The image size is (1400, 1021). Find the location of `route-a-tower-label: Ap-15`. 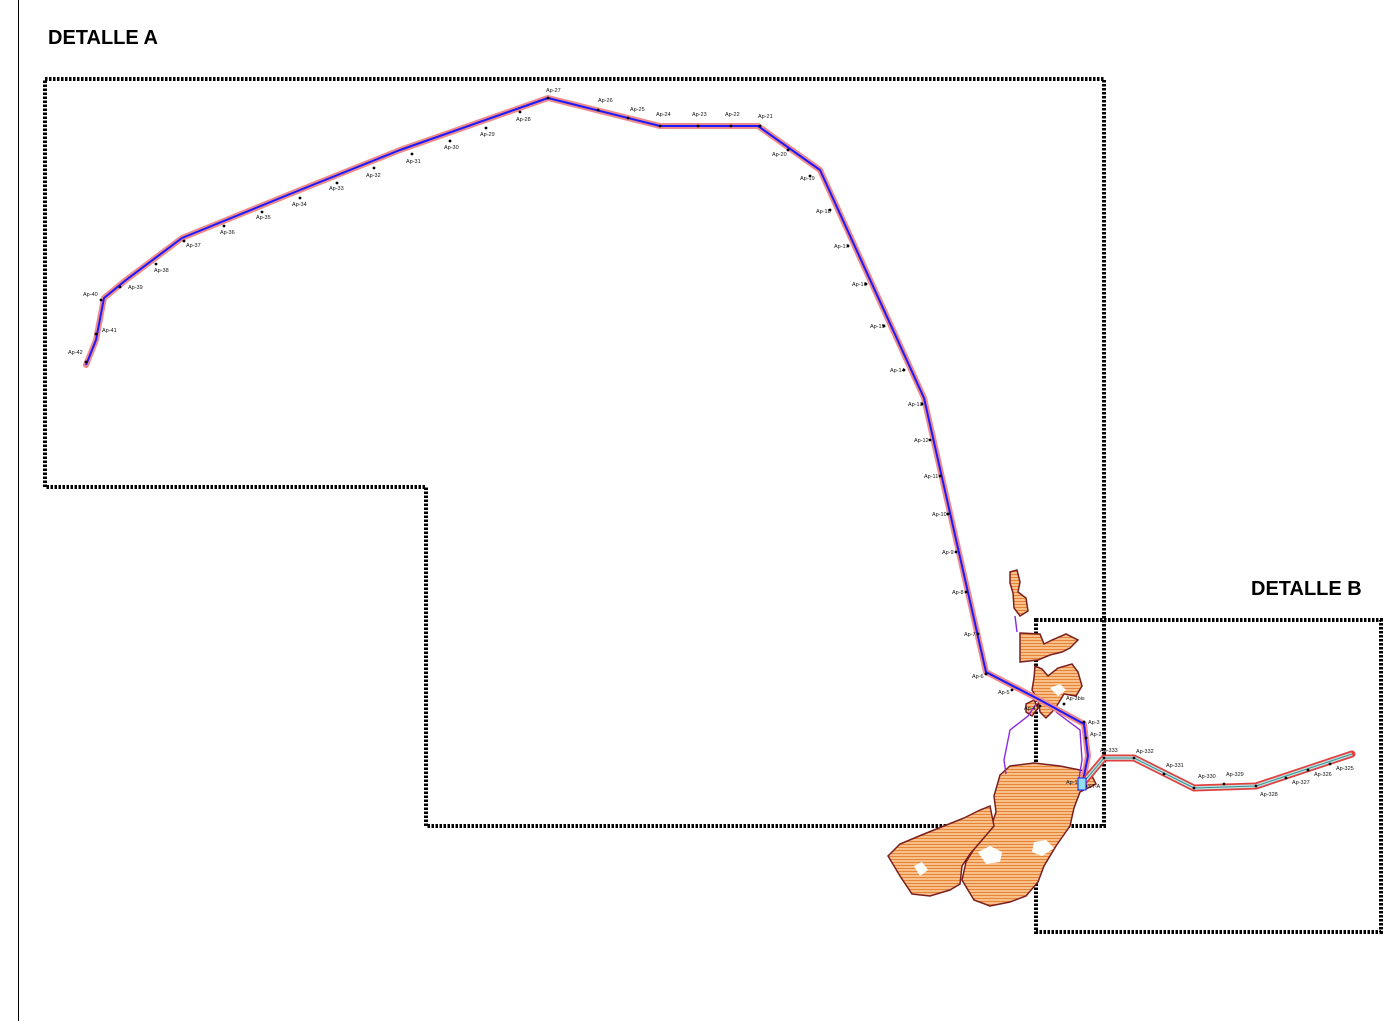

route-a-tower-label: Ap-15 is located at coordinates (877, 327).